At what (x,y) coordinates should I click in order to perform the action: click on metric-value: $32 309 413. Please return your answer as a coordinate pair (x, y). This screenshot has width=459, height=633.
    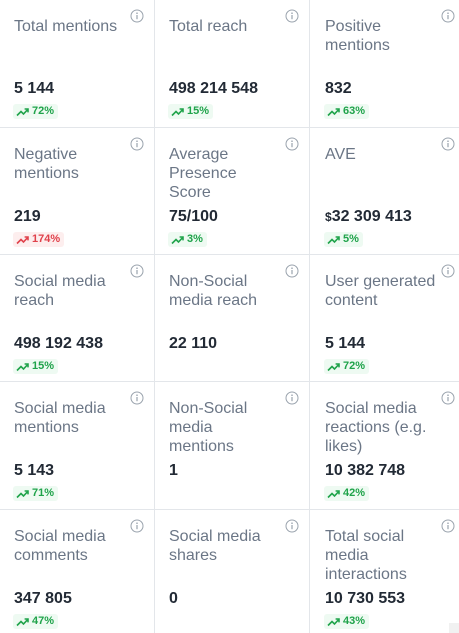
    Looking at the image, I should click on (368, 217).